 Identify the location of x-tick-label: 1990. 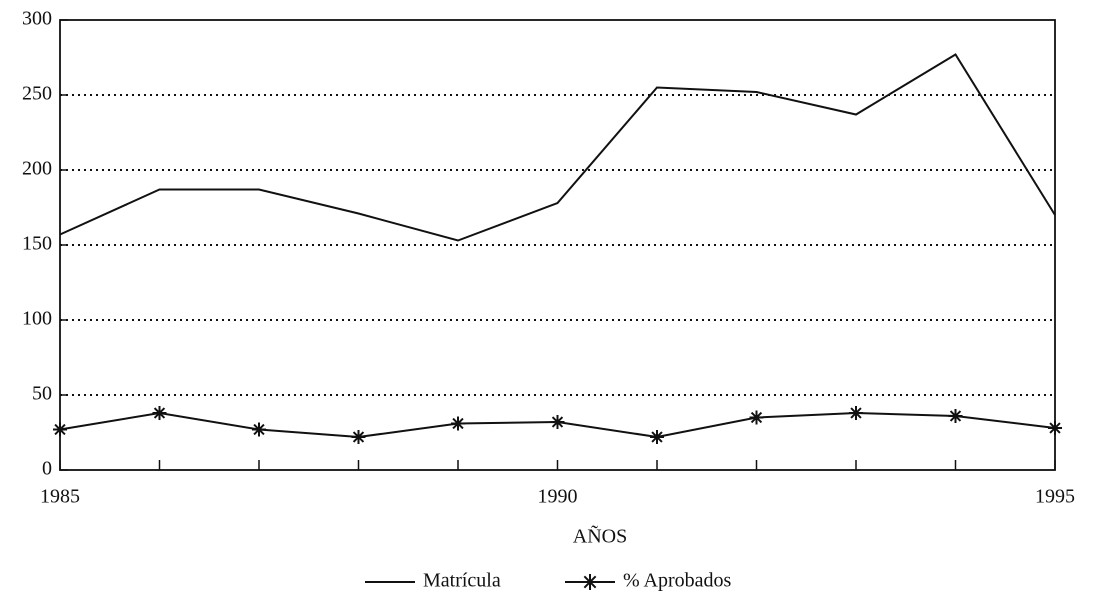
(558, 497).